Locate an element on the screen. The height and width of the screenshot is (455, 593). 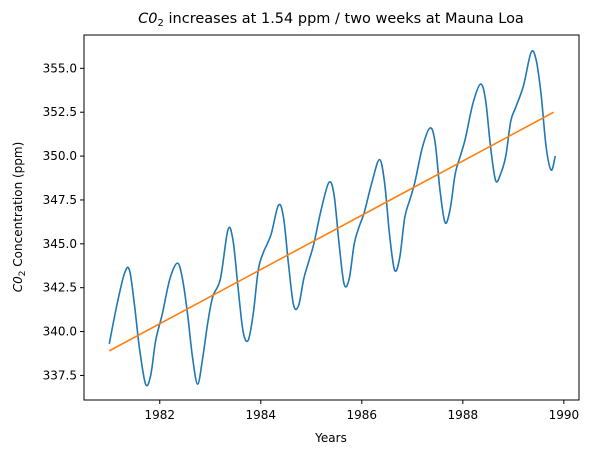
x-tick-label: 1982 is located at coordinates (159, 415).